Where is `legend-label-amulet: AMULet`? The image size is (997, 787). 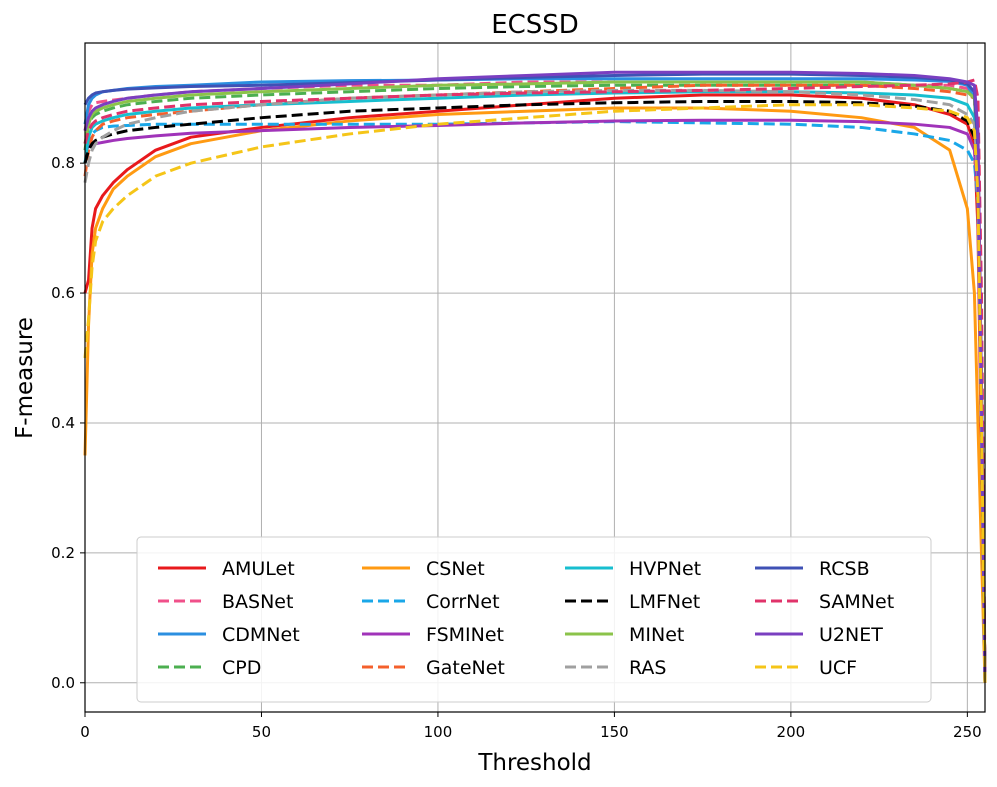 legend-label-amulet: AMULet is located at coordinates (258, 569).